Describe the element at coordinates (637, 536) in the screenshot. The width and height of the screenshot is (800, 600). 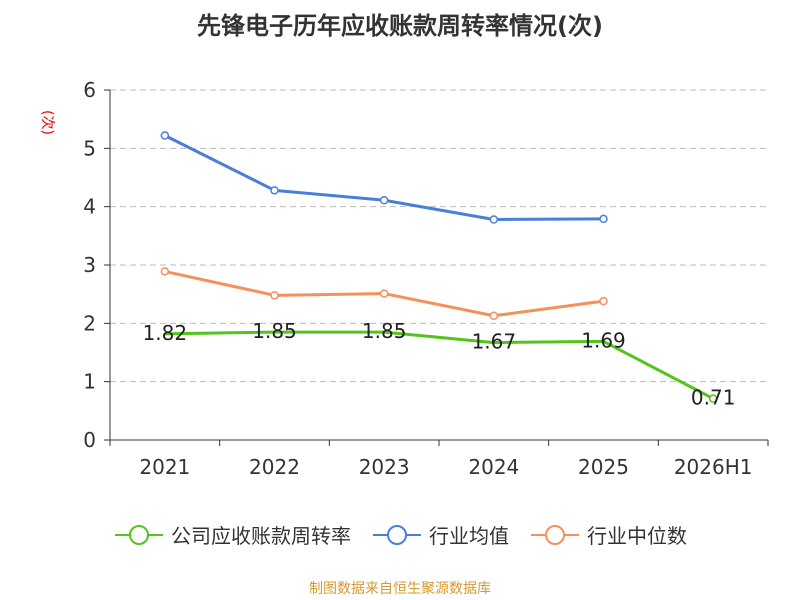
I see `legend-label-industry-median: 行业中位数` at that location.